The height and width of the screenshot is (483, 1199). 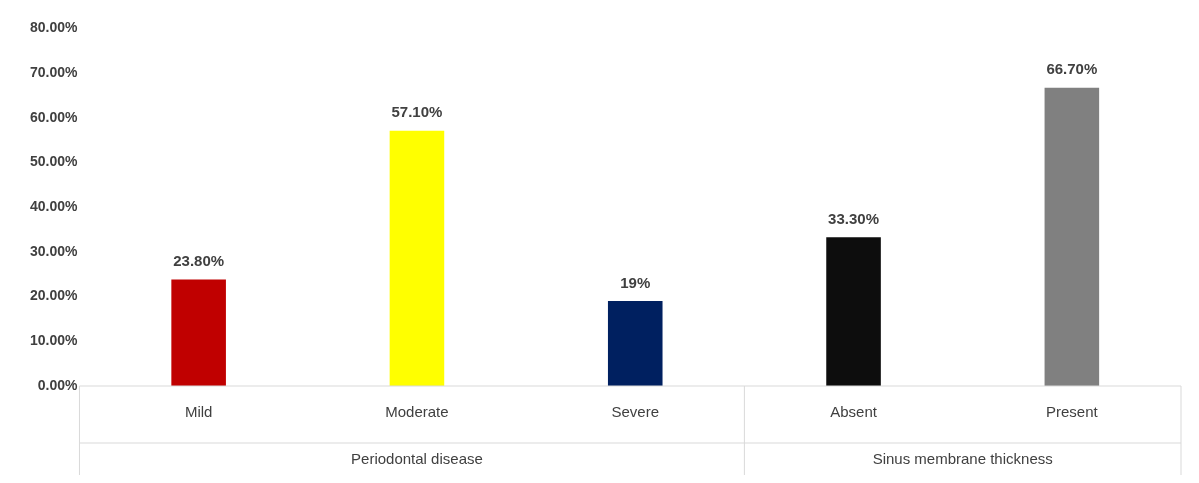 What do you see at coordinates (417, 412) in the screenshot?
I see `x-tick-label: Moderate` at bounding box center [417, 412].